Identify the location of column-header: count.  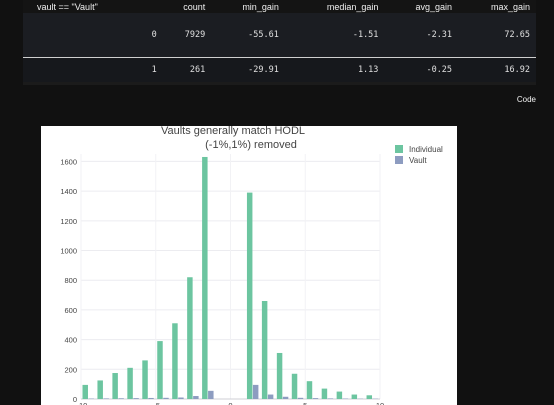
(187, 6).